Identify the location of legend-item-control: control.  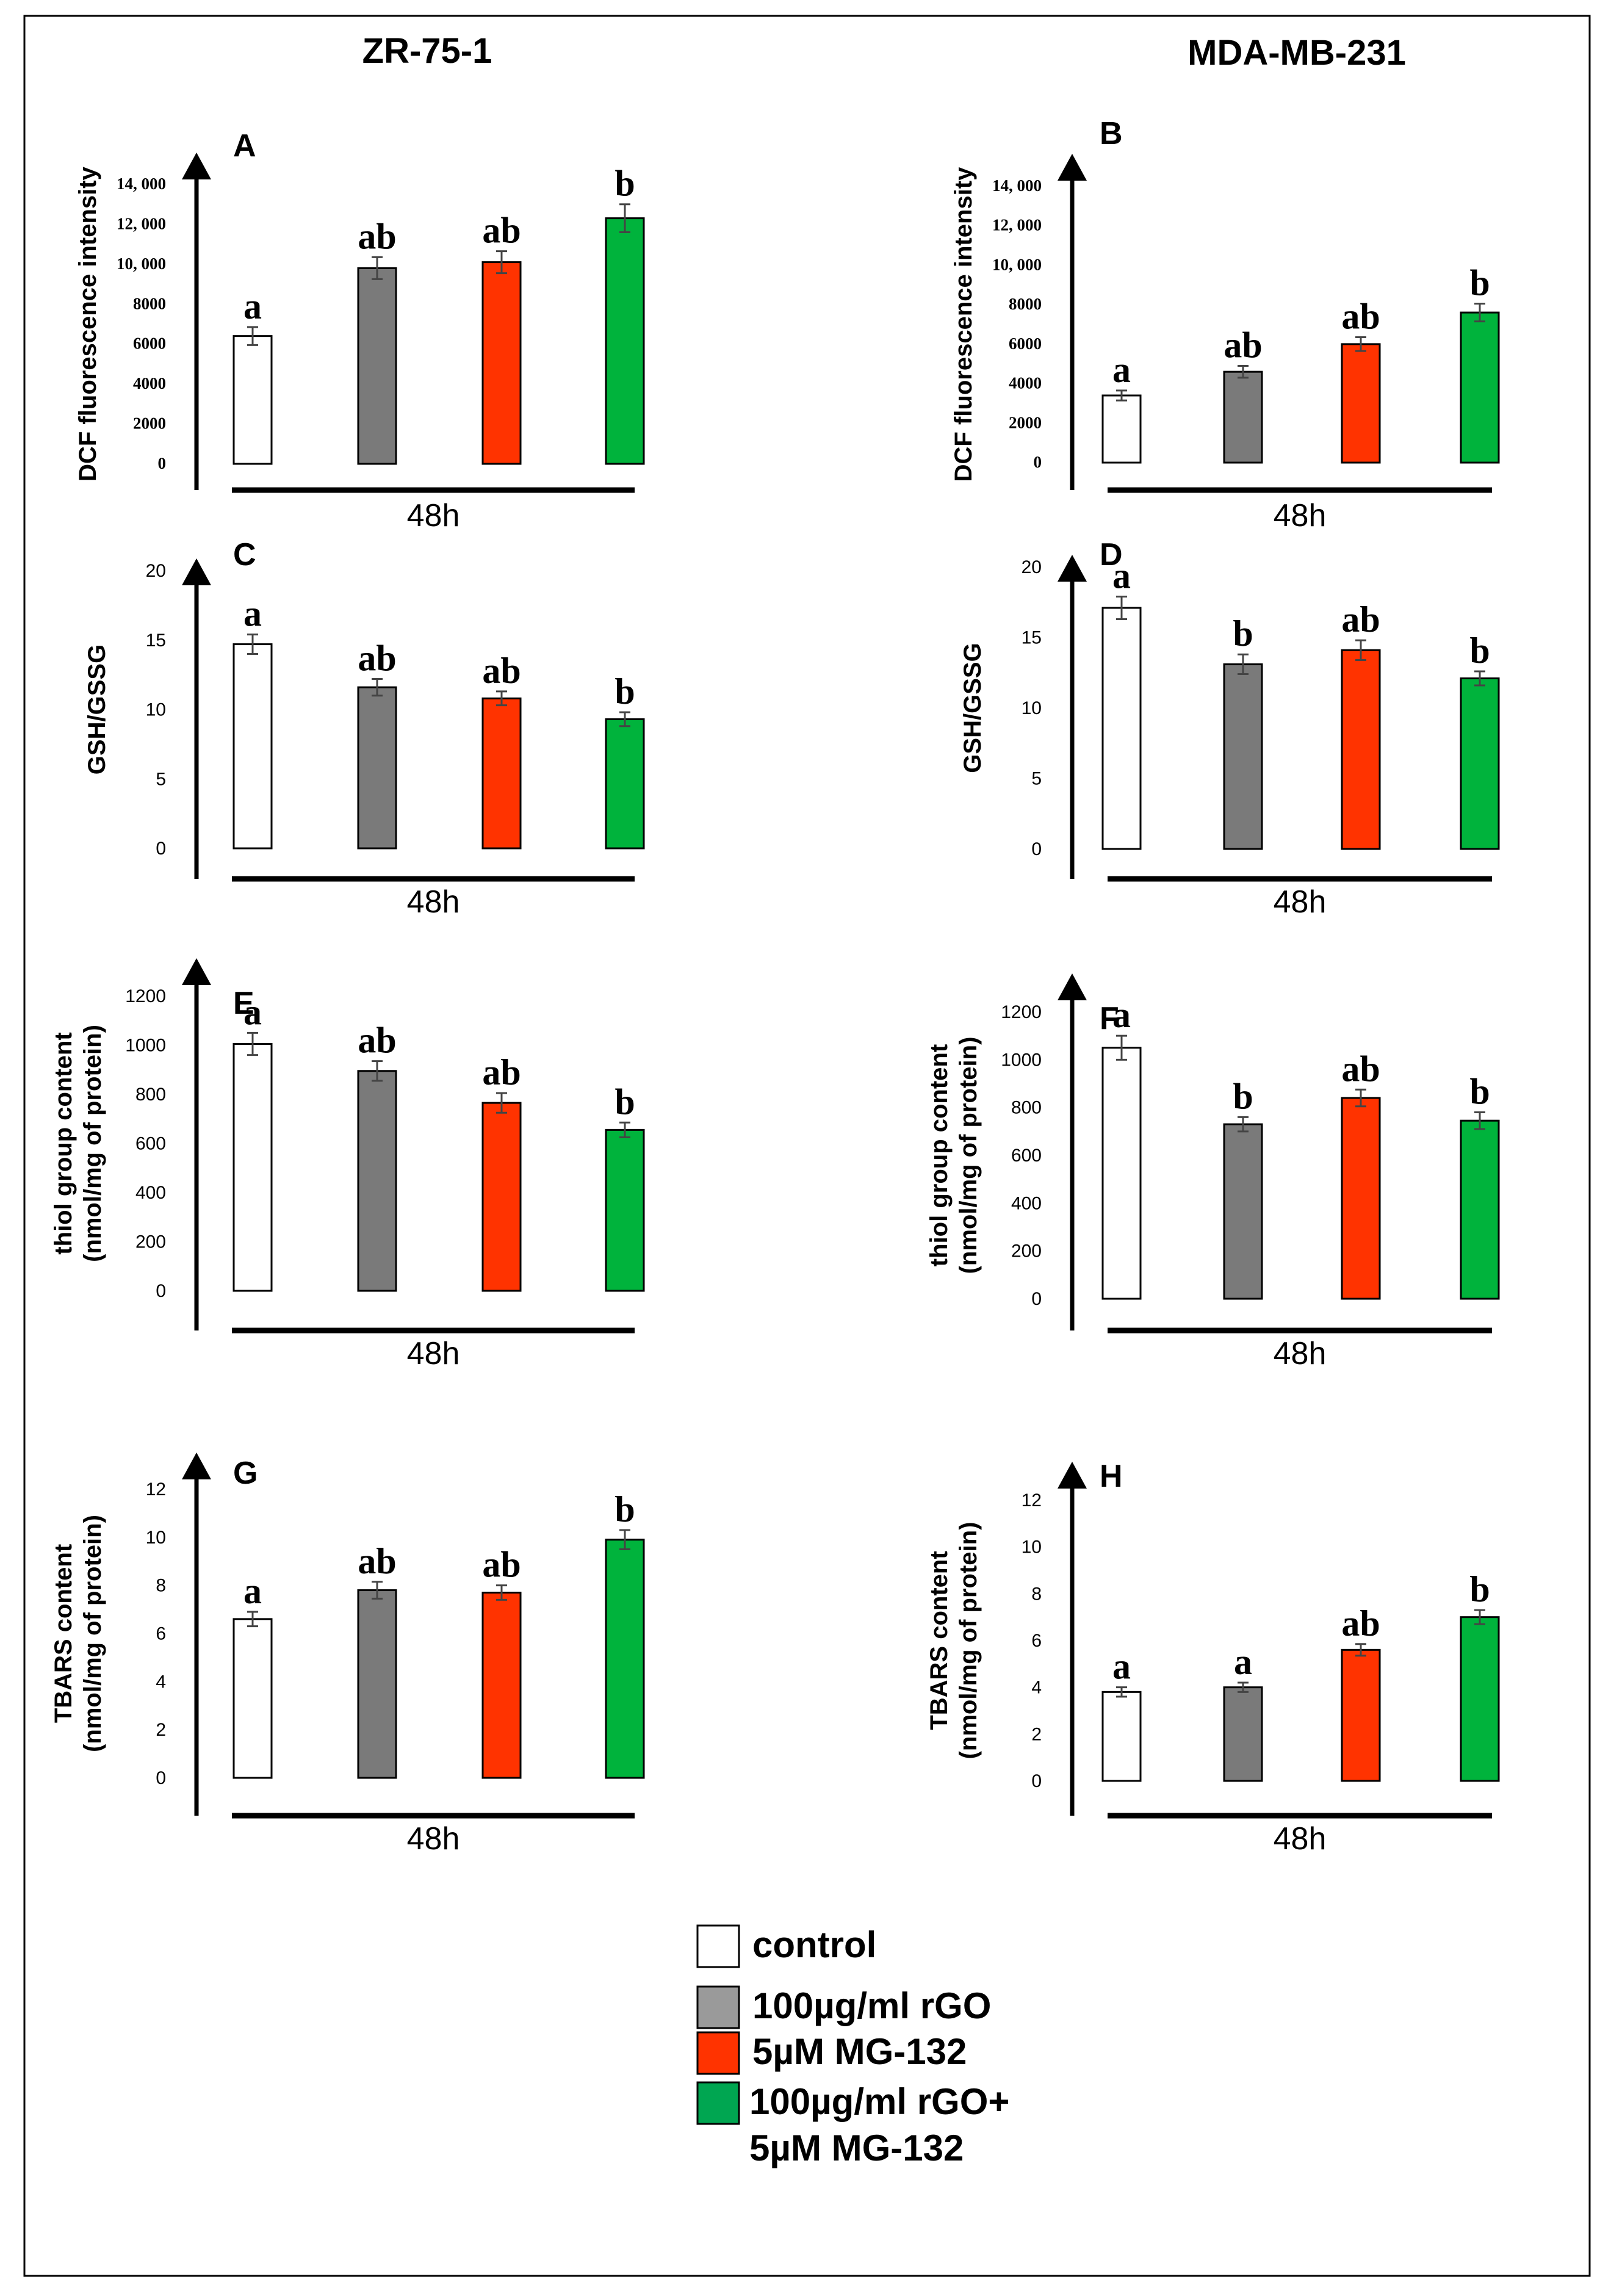
(786, 1946).